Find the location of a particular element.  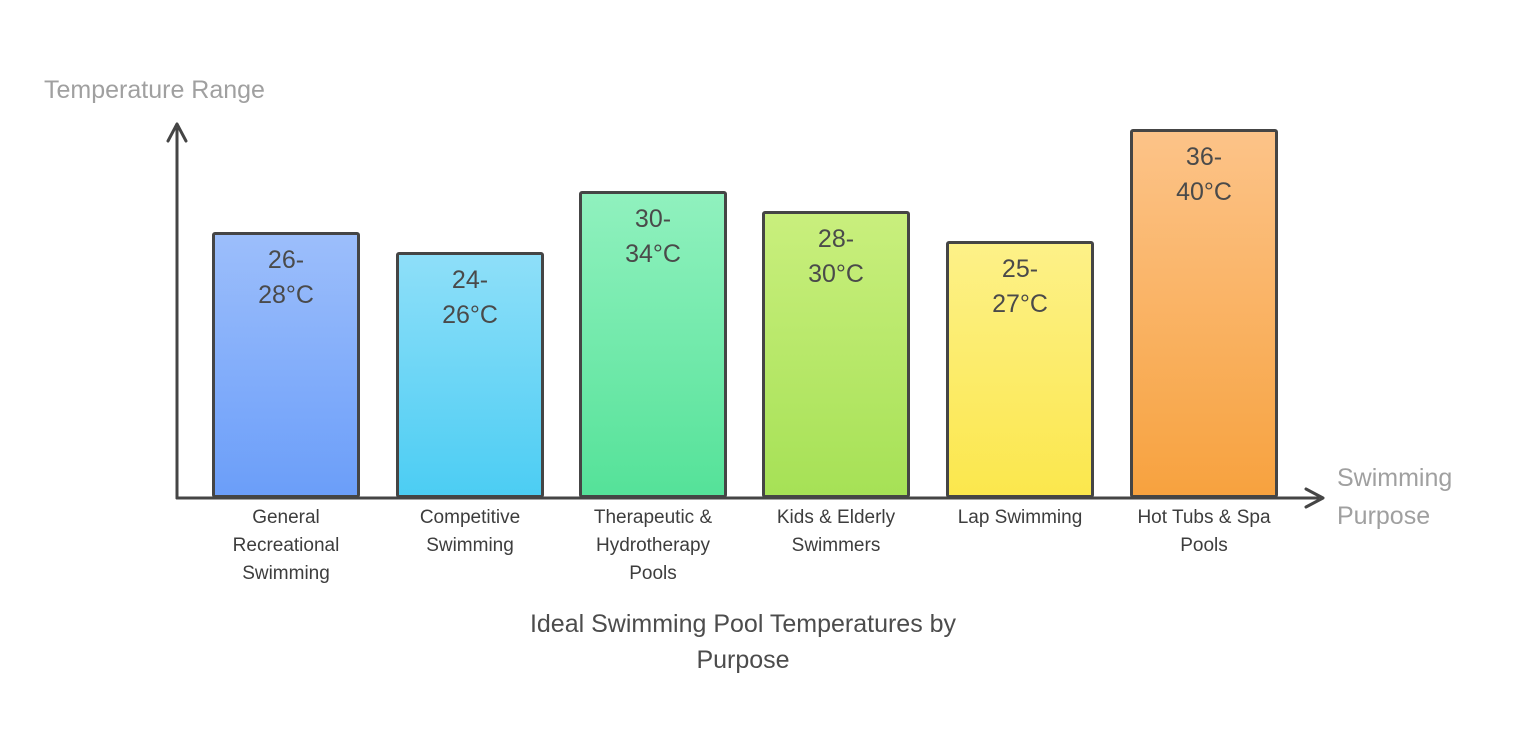

bar-hot-tubs-spa-pools: 36- 40°C is located at coordinates (1204, 313).